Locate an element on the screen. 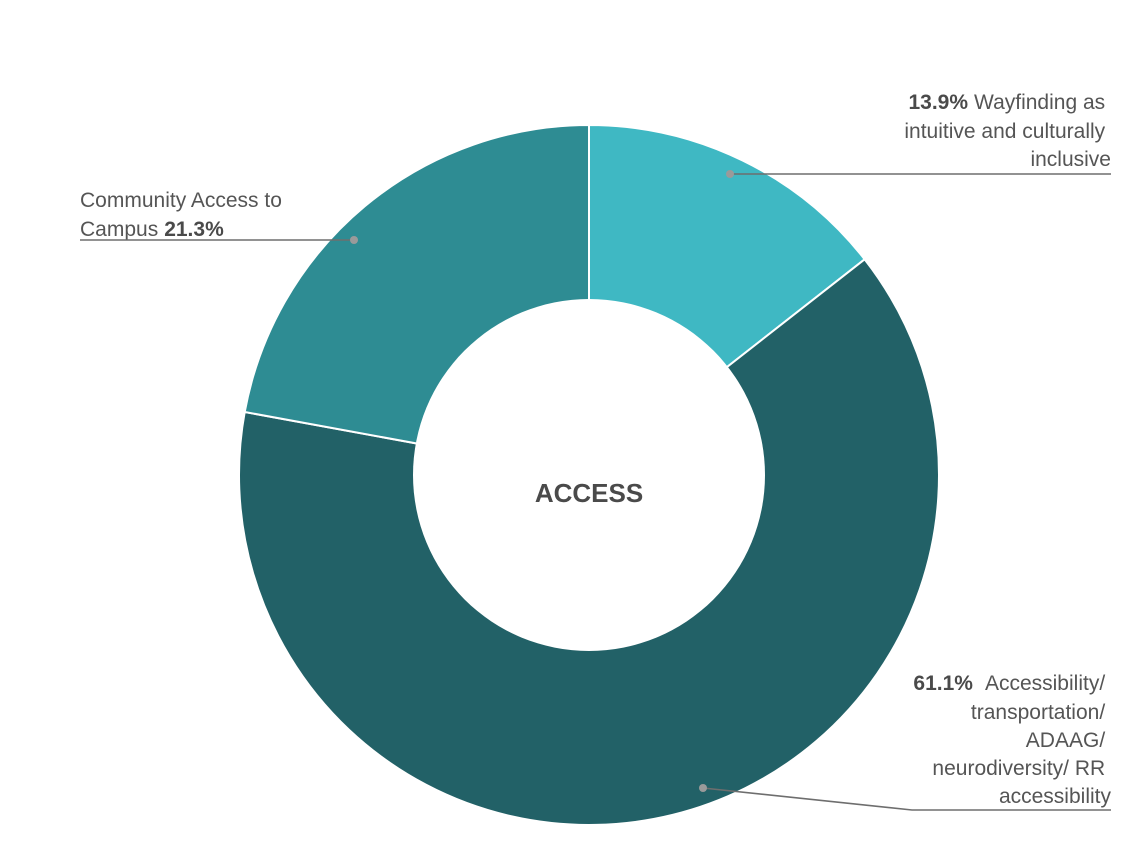 The width and height of the screenshot is (1142, 866). slice-label-line: Campus is located at coordinates (119, 229).